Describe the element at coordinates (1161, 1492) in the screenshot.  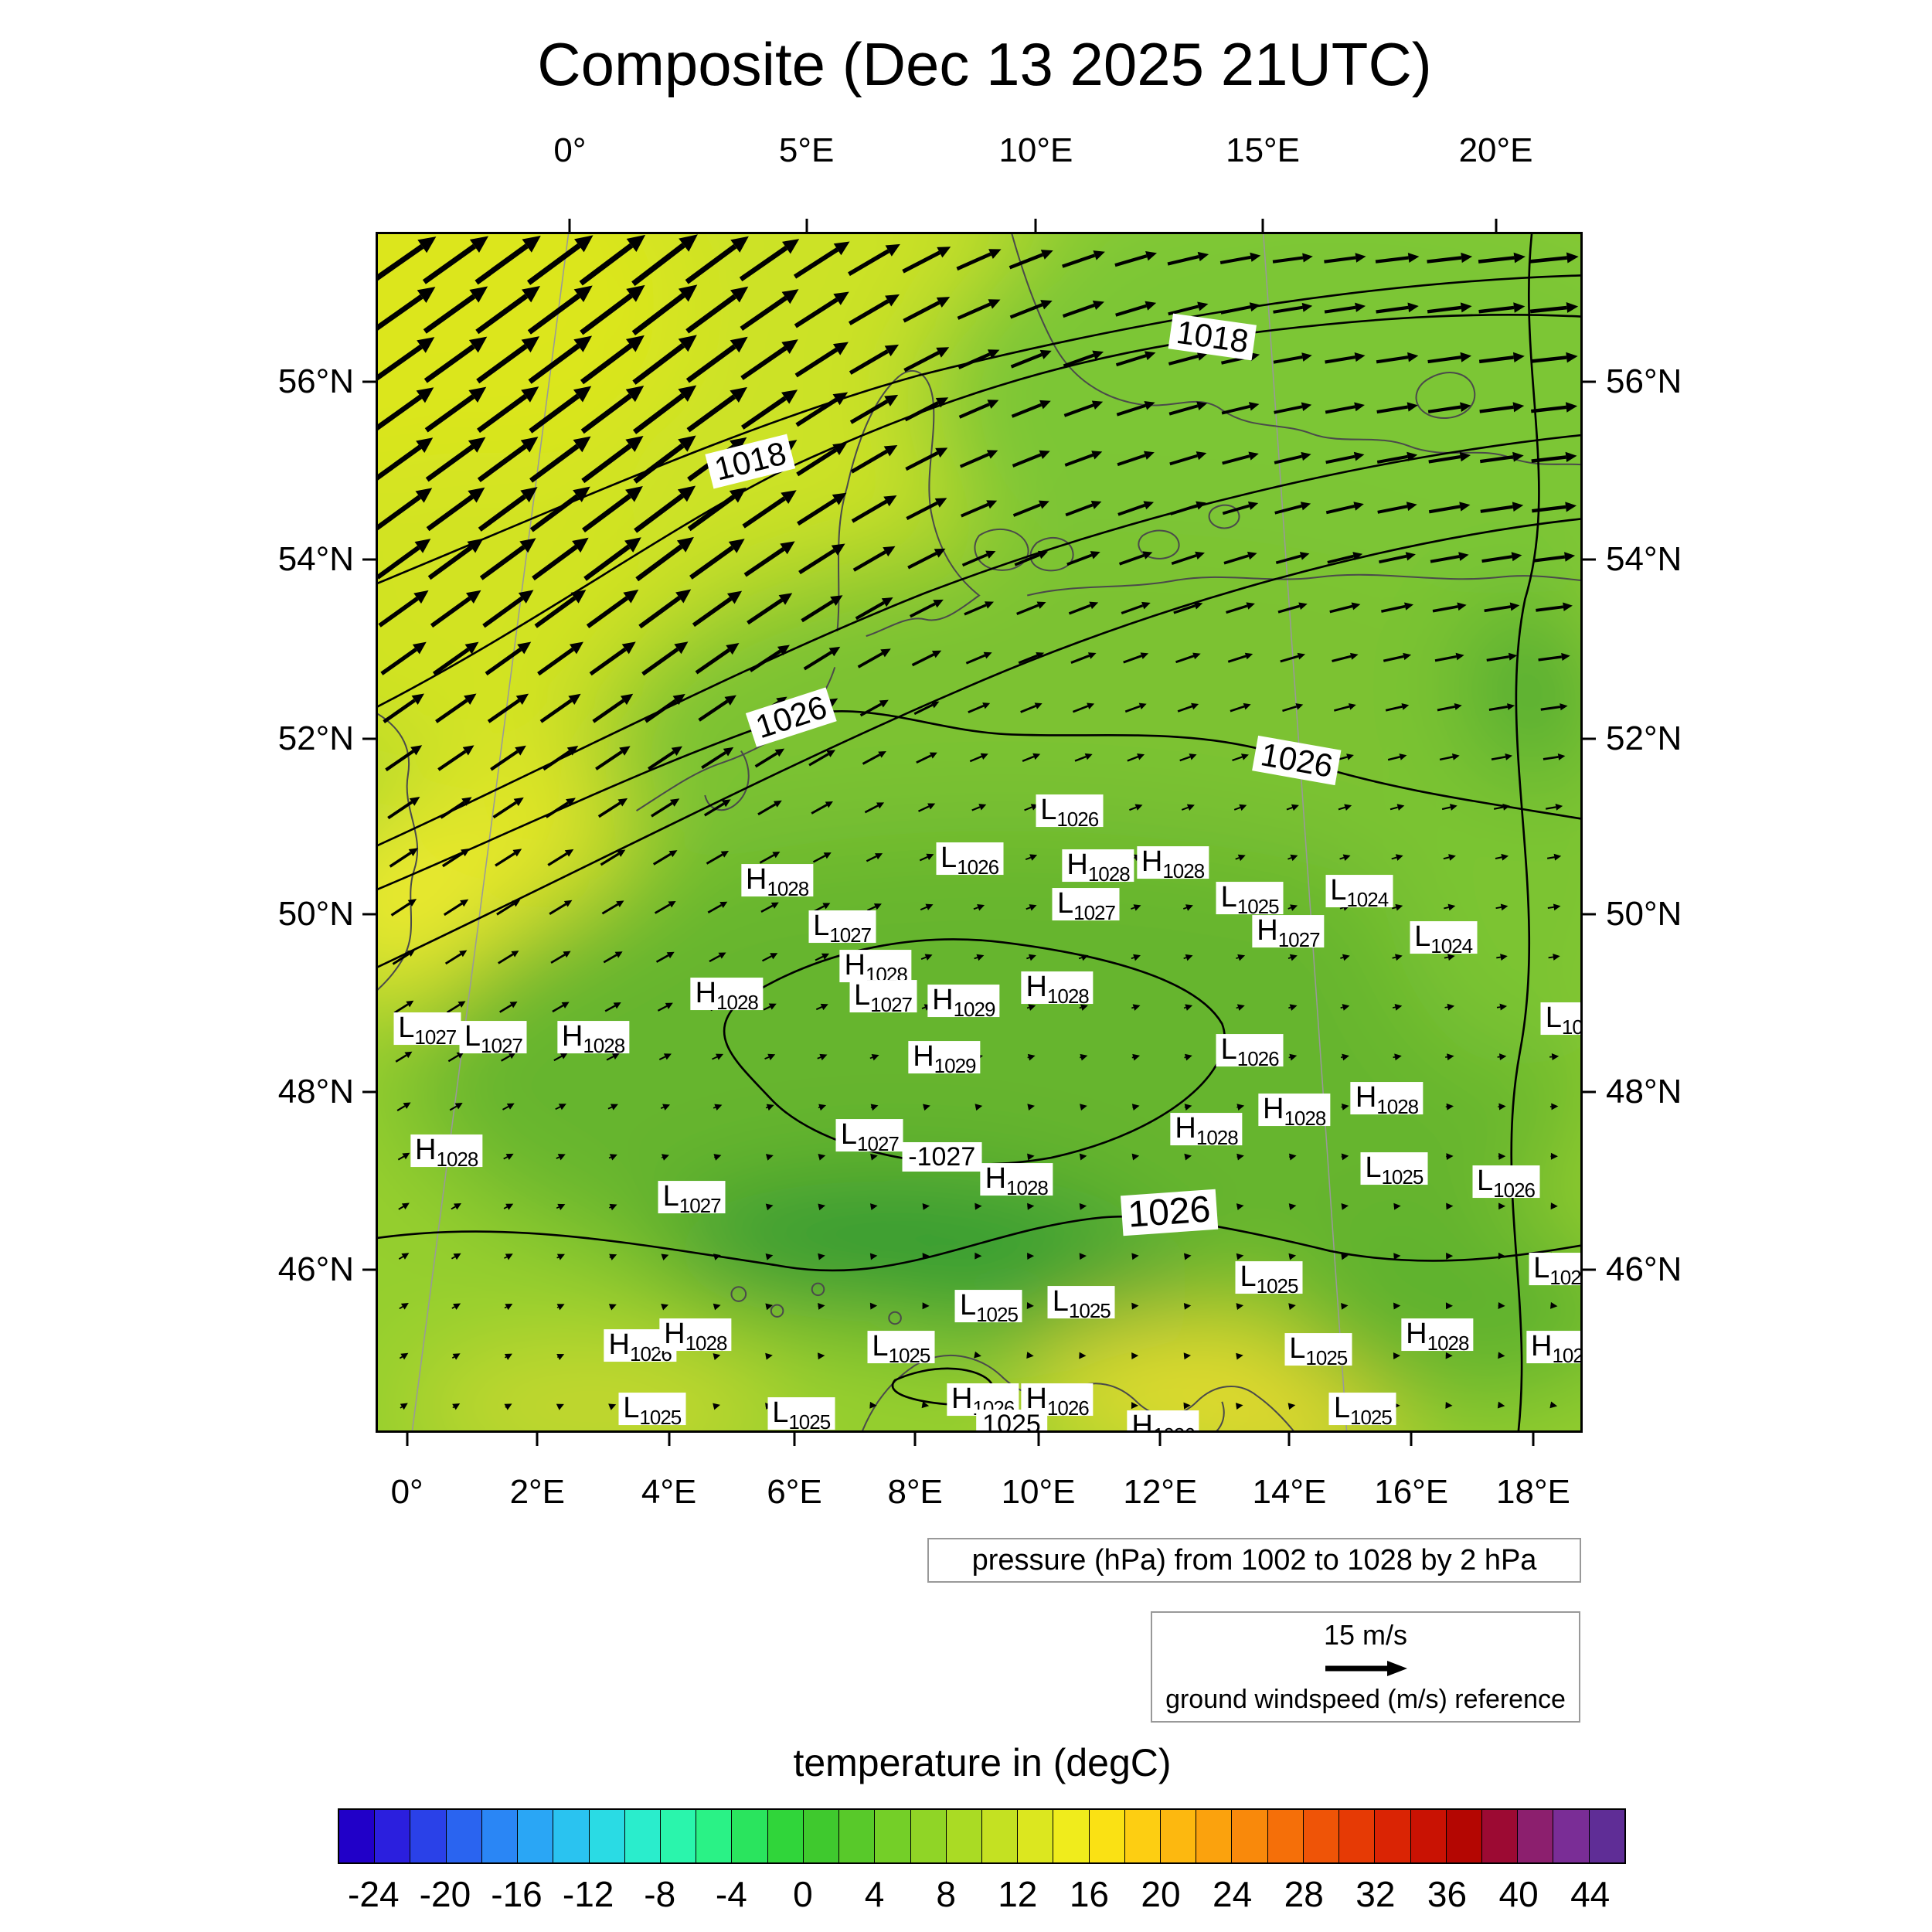
I see `axis-tick-label: 12°E` at that location.